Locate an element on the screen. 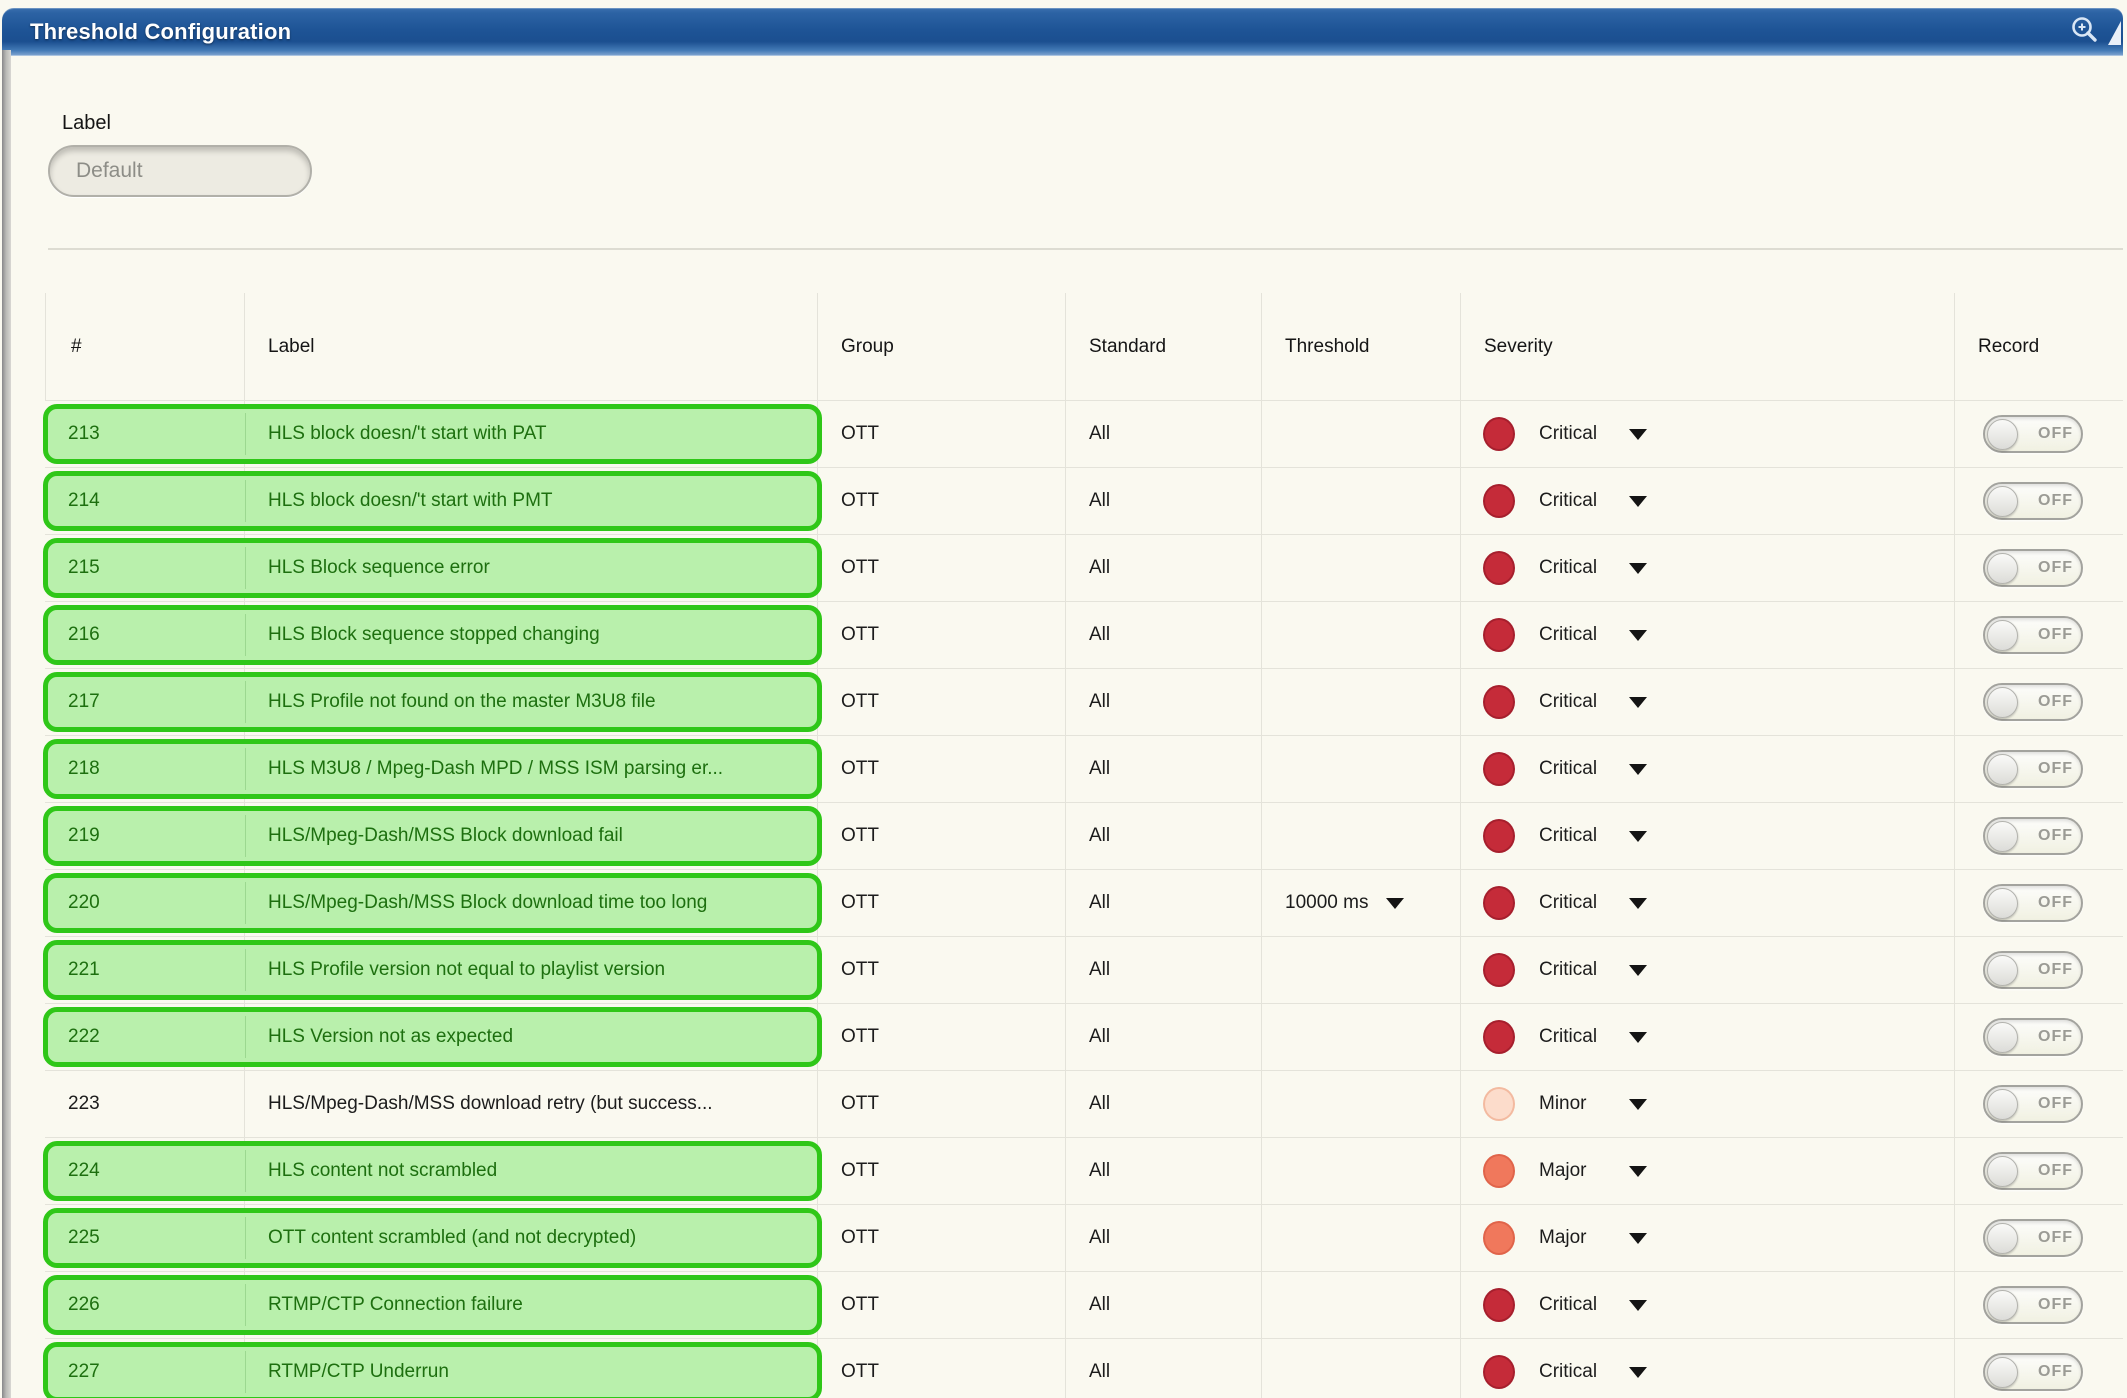  col-label: Label is located at coordinates (531, 346).